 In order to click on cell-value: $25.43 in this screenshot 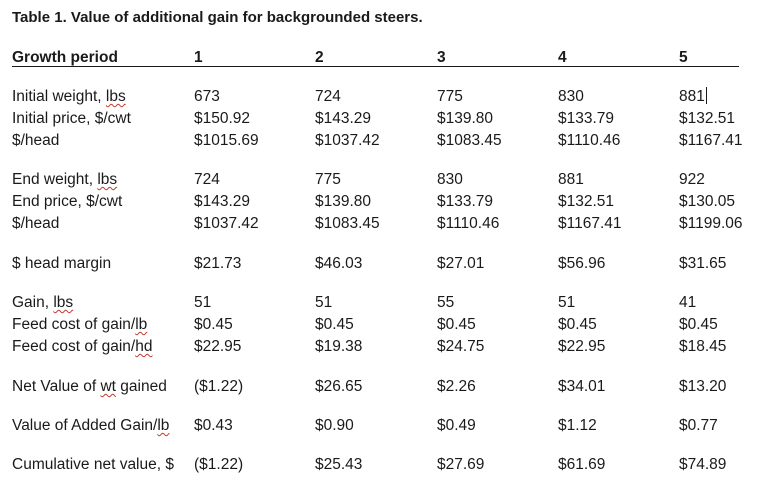, I will do `click(339, 464)`.